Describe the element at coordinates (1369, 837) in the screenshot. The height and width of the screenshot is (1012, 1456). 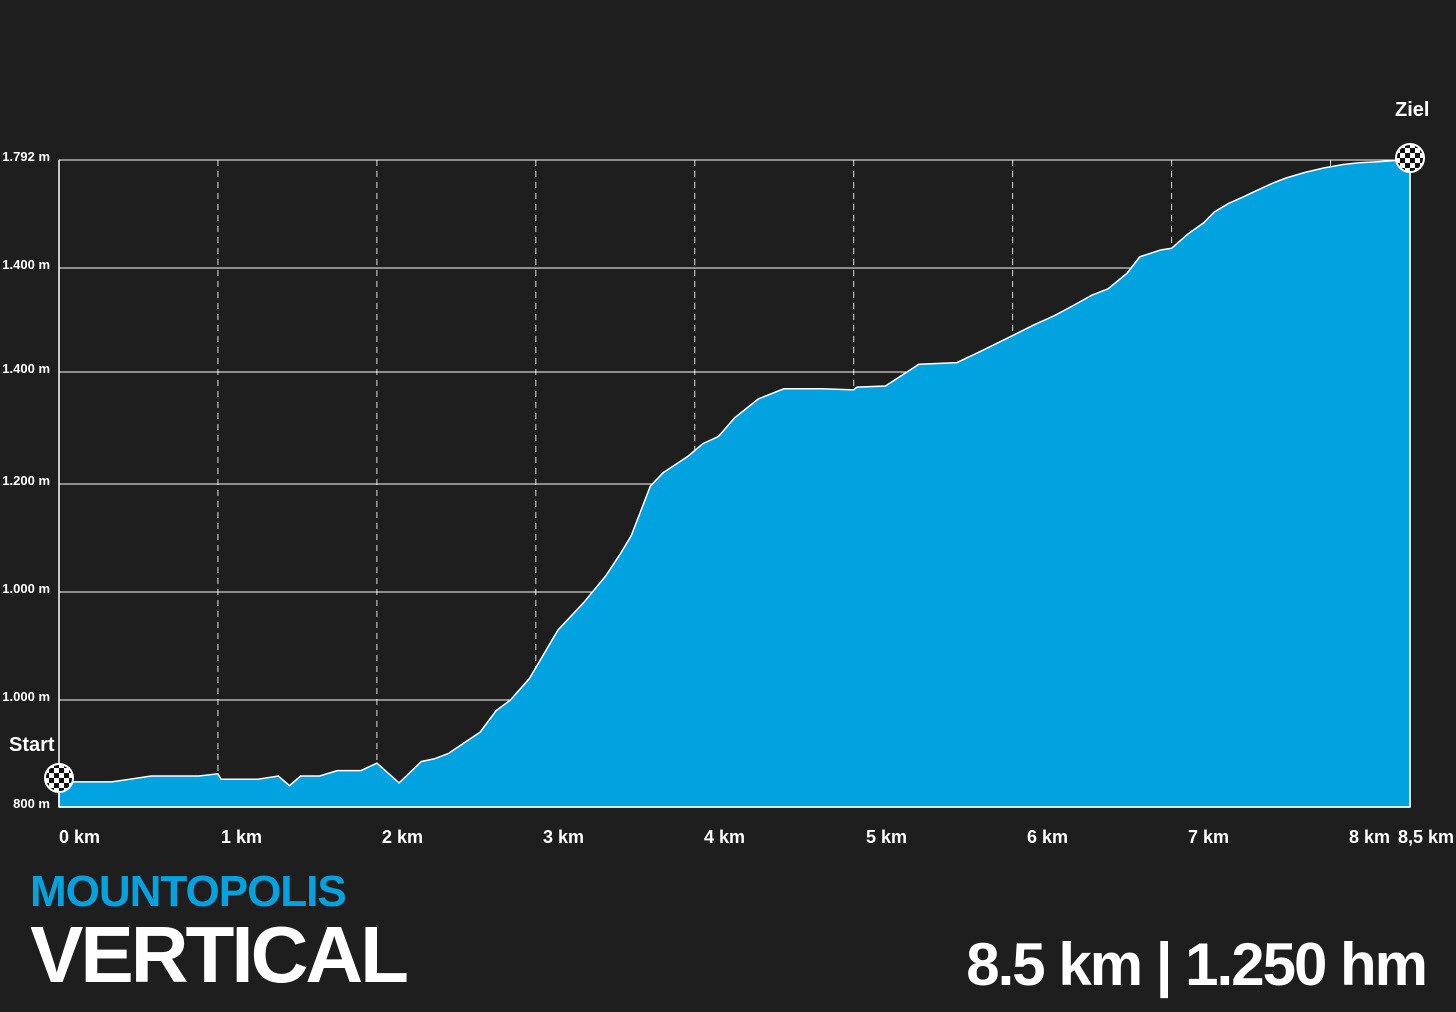
I see `x-tick-label: 8 km` at that location.